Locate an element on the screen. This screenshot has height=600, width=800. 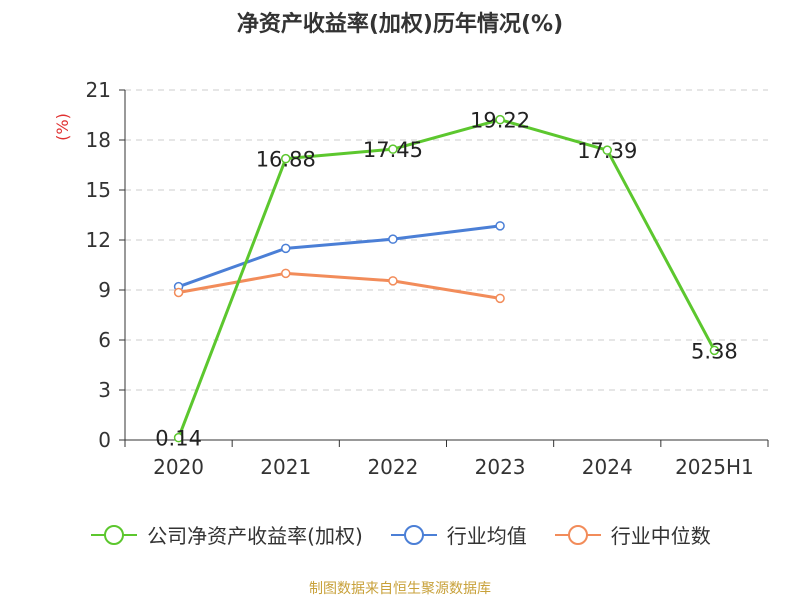
y-tick-label: 21 is located at coordinates (98, 90).